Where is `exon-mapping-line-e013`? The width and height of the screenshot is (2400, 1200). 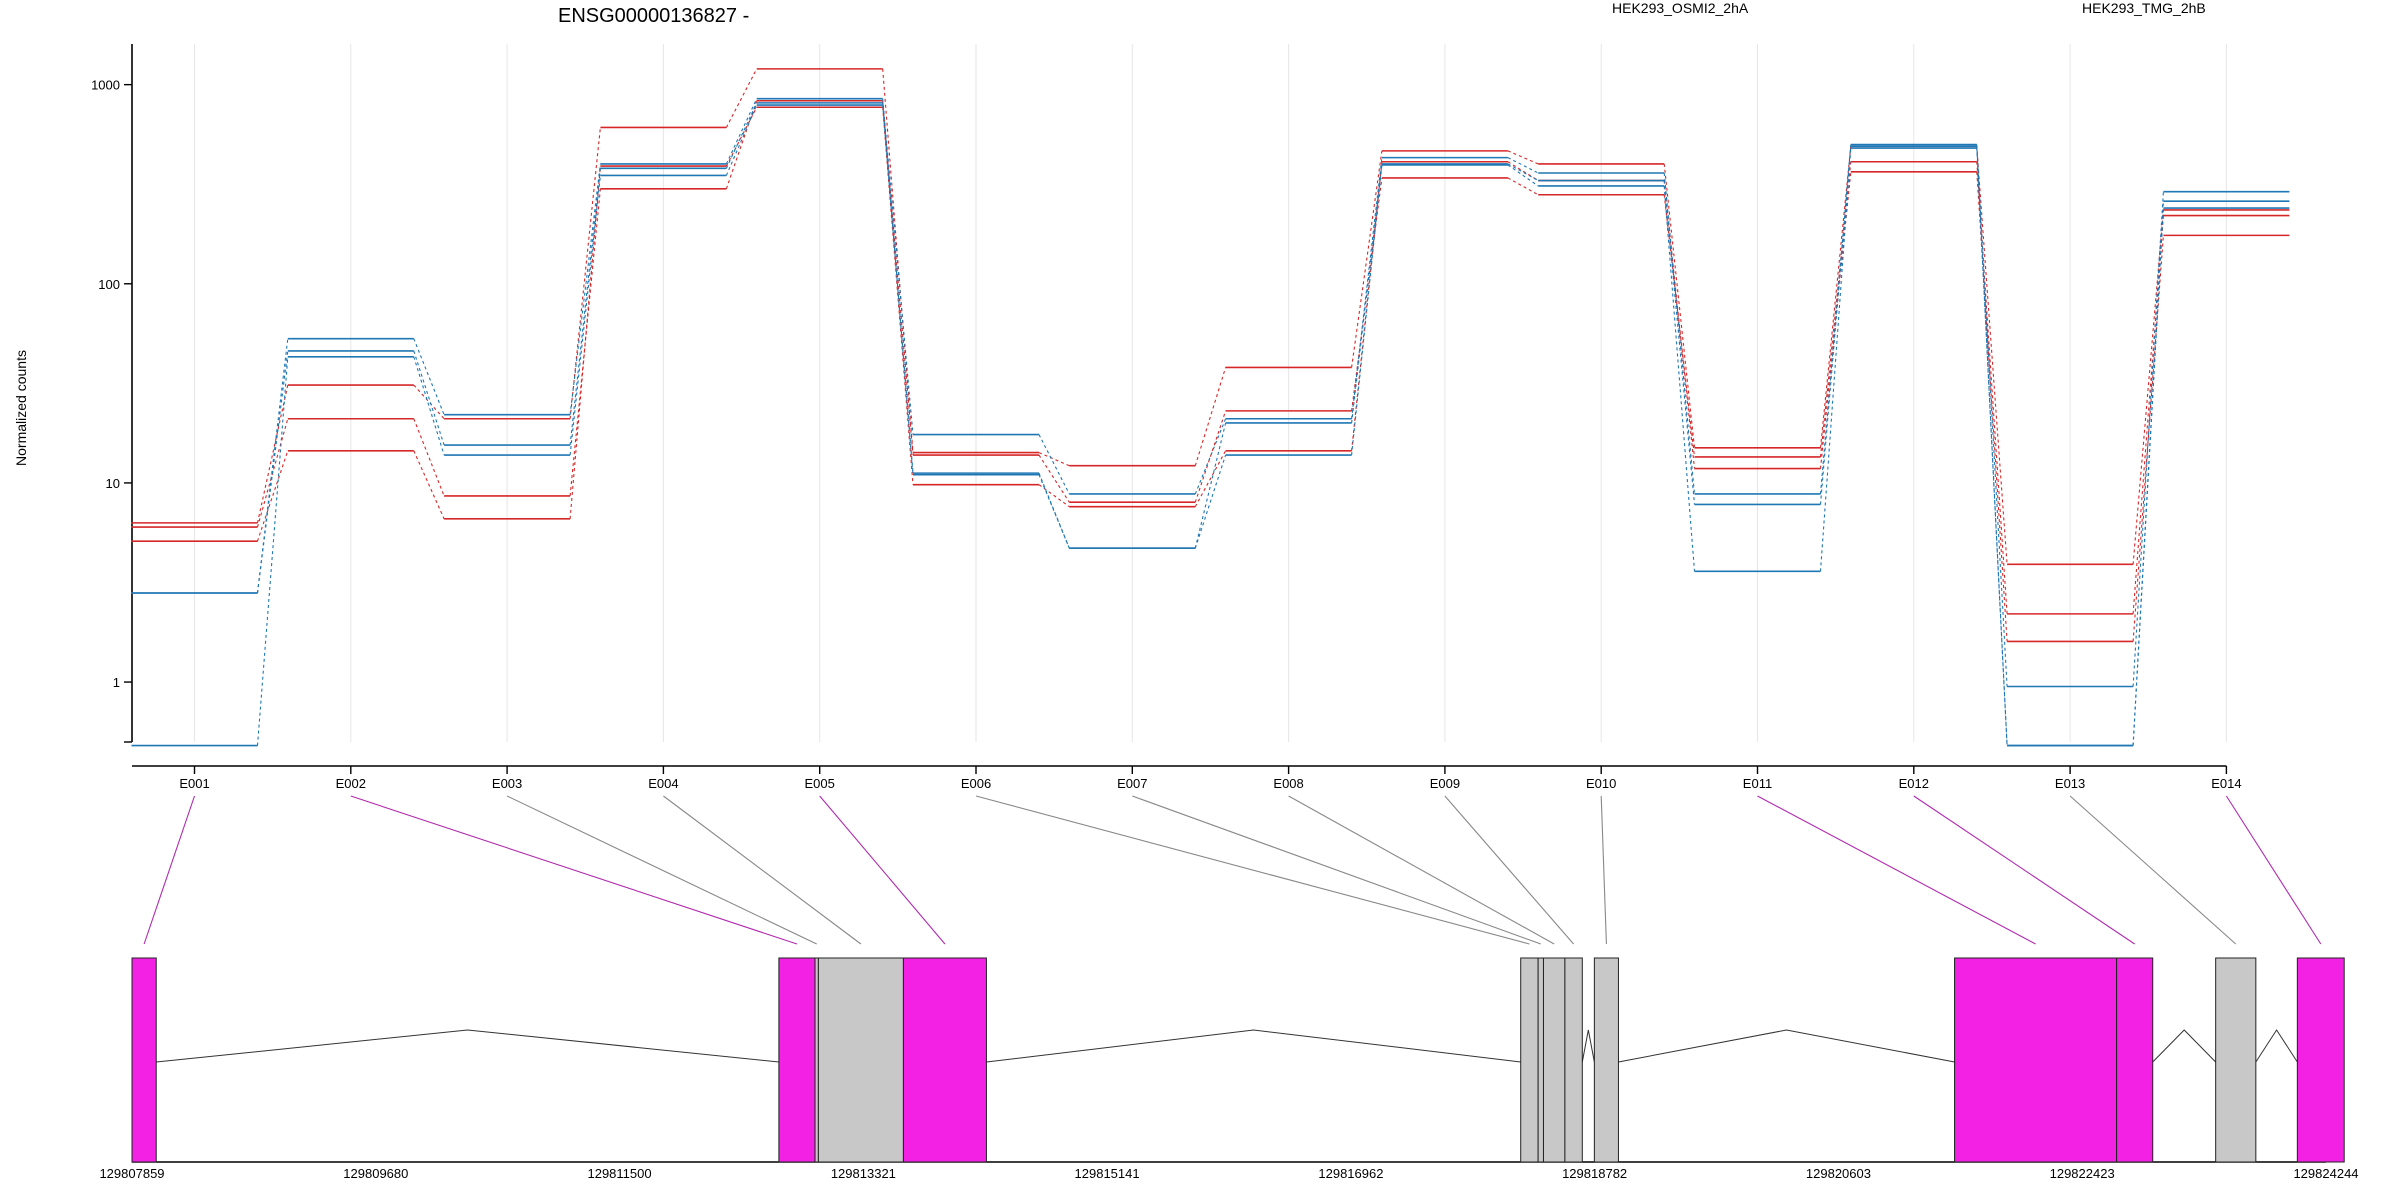 exon-mapping-line-e013 is located at coordinates (2153, 870).